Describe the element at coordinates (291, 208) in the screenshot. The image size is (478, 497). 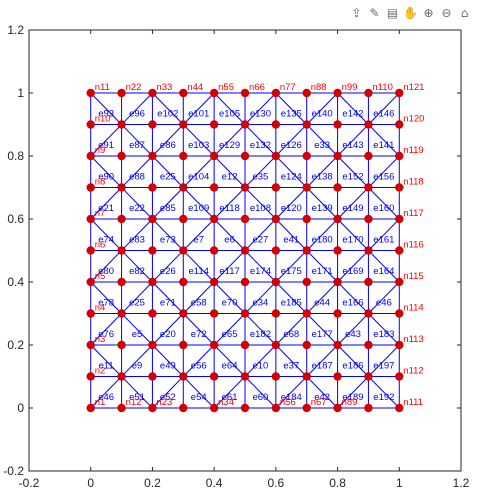
I see `edge-label: e120` at that location.